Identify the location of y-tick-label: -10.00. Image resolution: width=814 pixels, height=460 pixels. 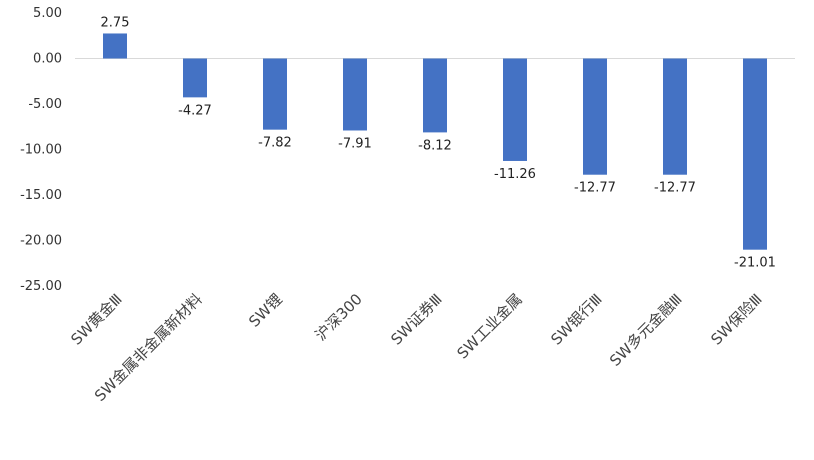
(41, 150).